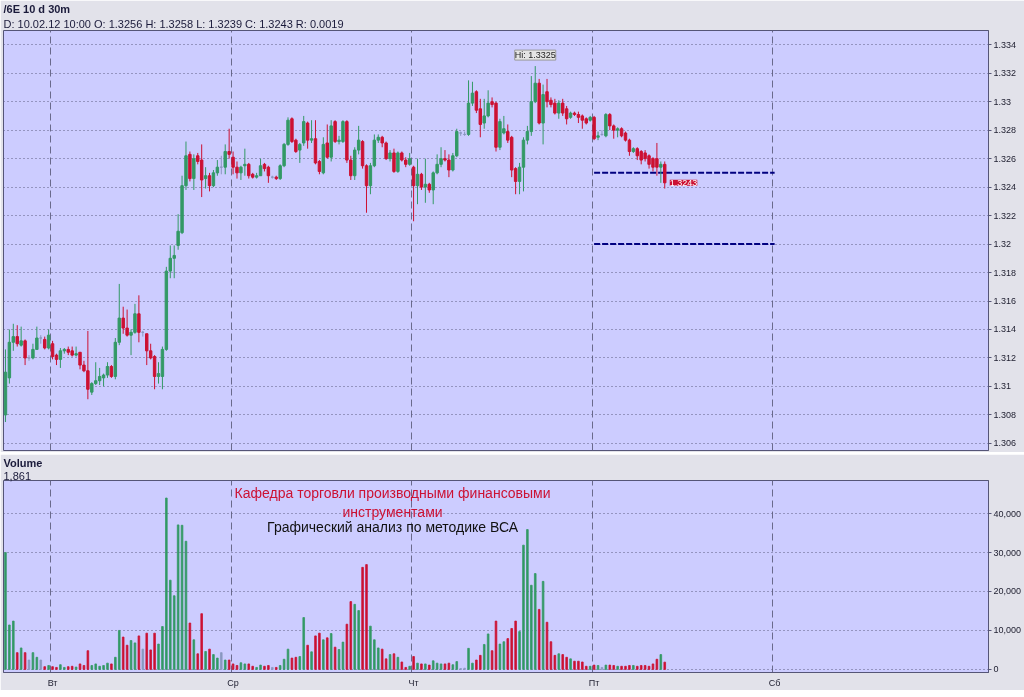 Image resolution: width=1024 pixels, height=697 pixels. Describe the element at coordinates (1002, 244) in the screenshot. I see `y-tick-label: 1.32` at that location.